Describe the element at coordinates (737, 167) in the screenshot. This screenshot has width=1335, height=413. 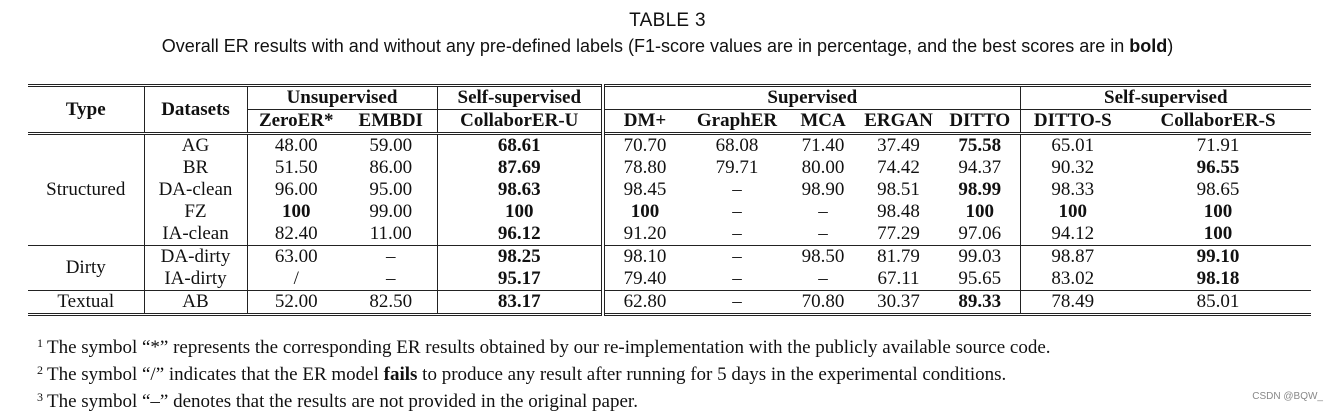
I see `value-cell: 79.71` at that location.